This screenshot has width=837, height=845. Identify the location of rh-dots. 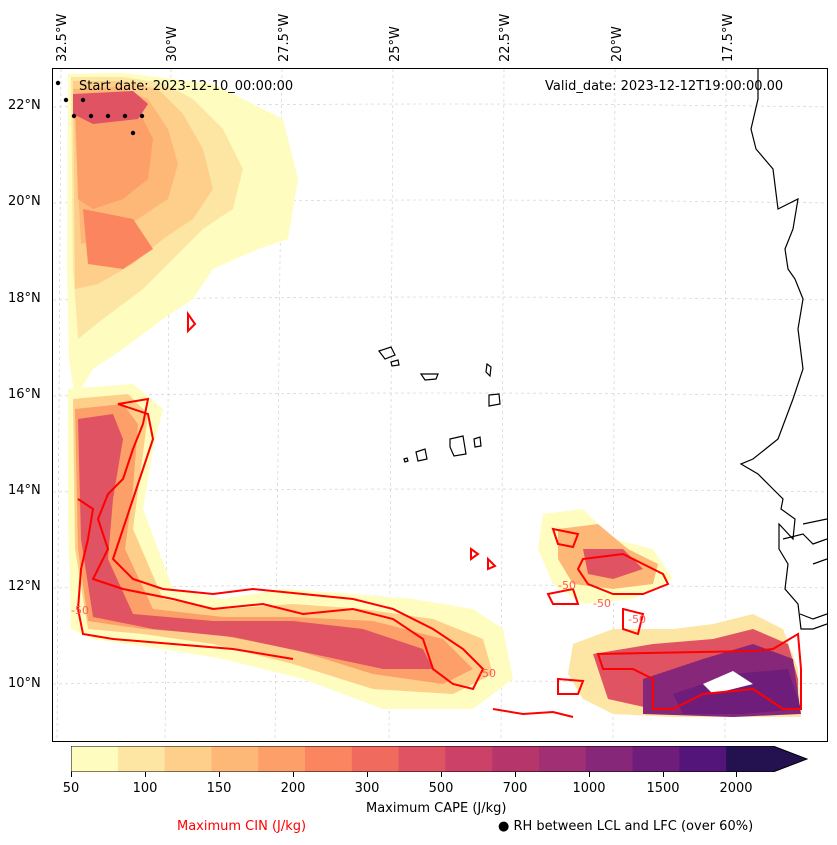
(100, 108).